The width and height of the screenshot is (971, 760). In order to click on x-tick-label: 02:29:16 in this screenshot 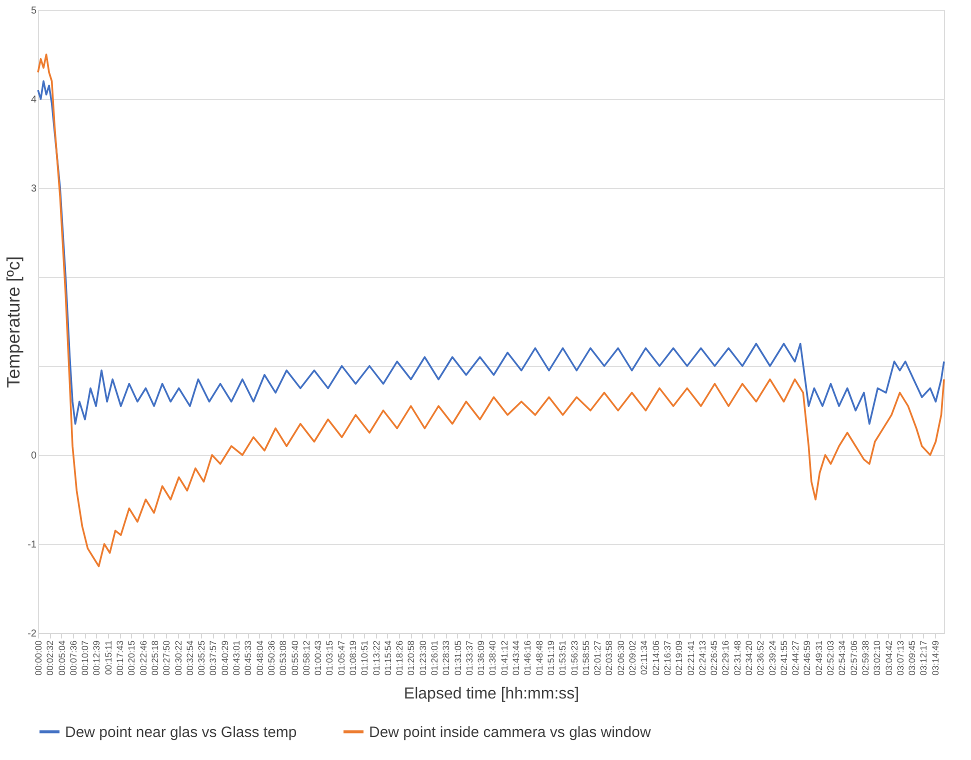, I will do `click(725, 658)`.